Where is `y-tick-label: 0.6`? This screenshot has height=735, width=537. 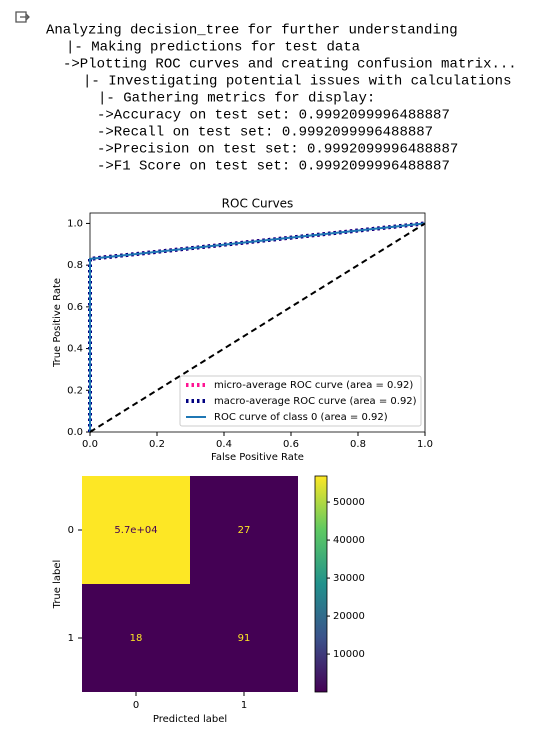 y-tick-label: 0.6 is located at coordinates (75, 307).